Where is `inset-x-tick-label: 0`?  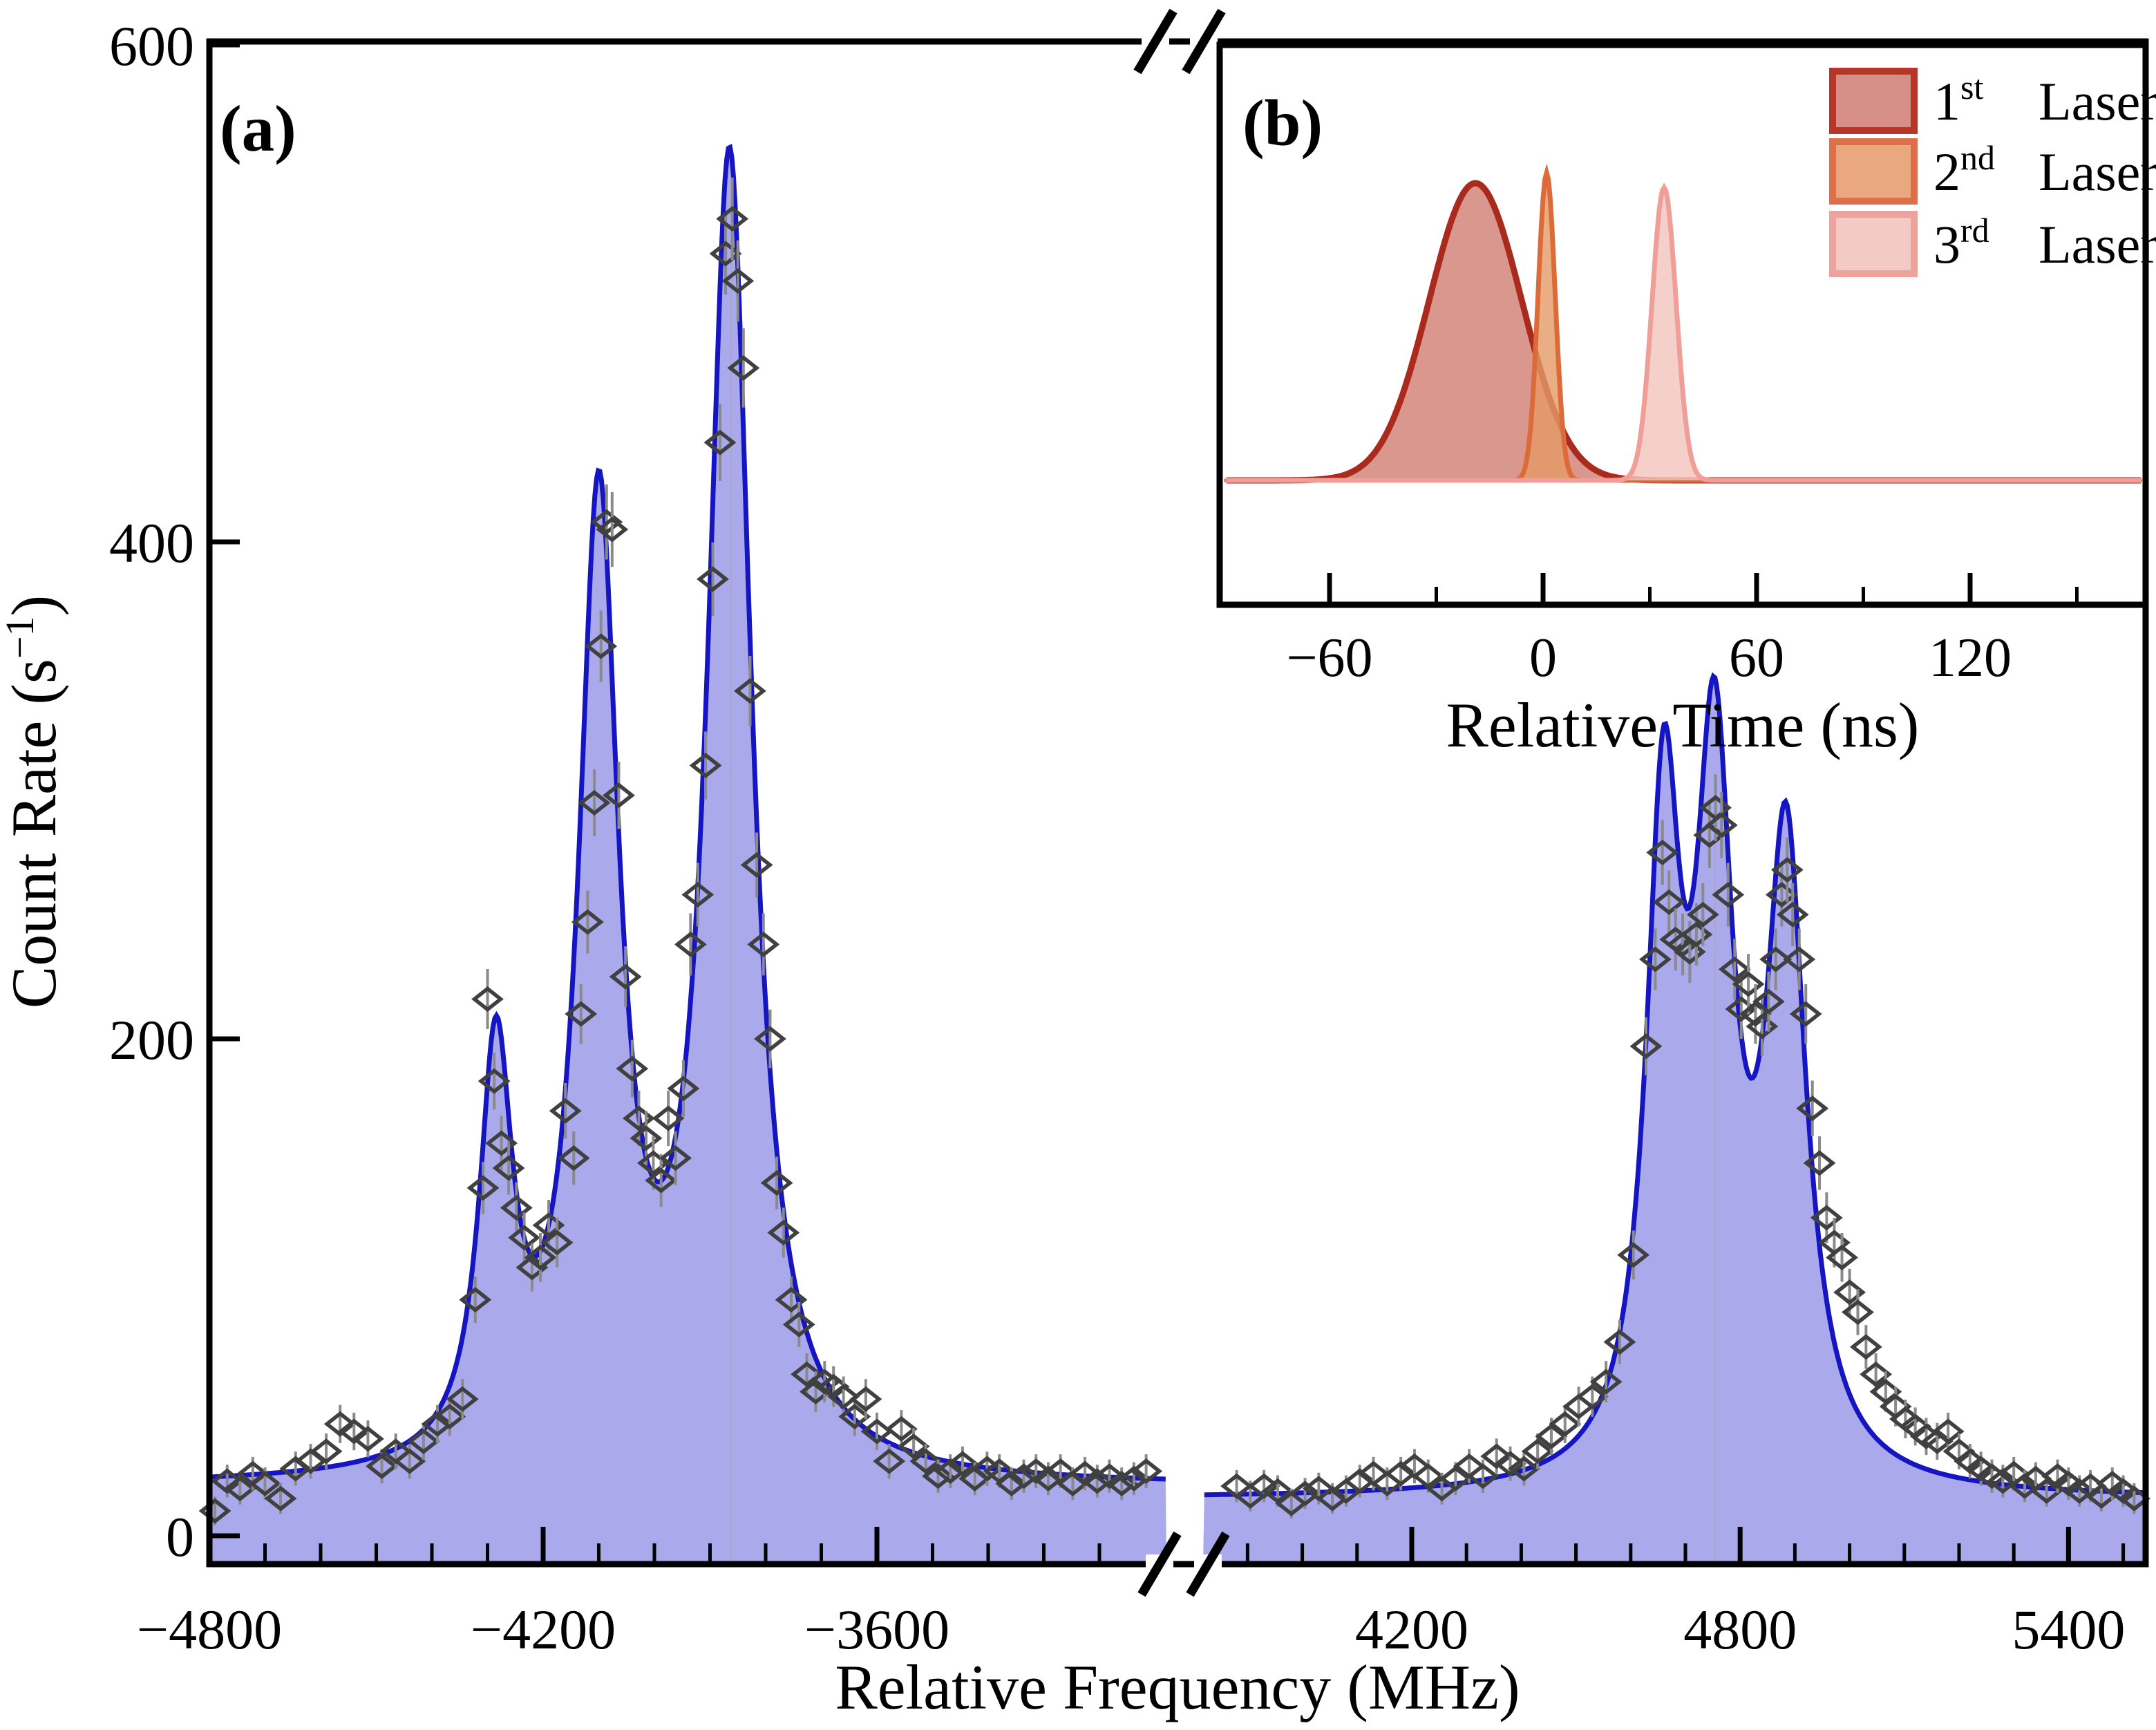 inset-x-tick-label: 0 is located at coordinates (1543, 658).